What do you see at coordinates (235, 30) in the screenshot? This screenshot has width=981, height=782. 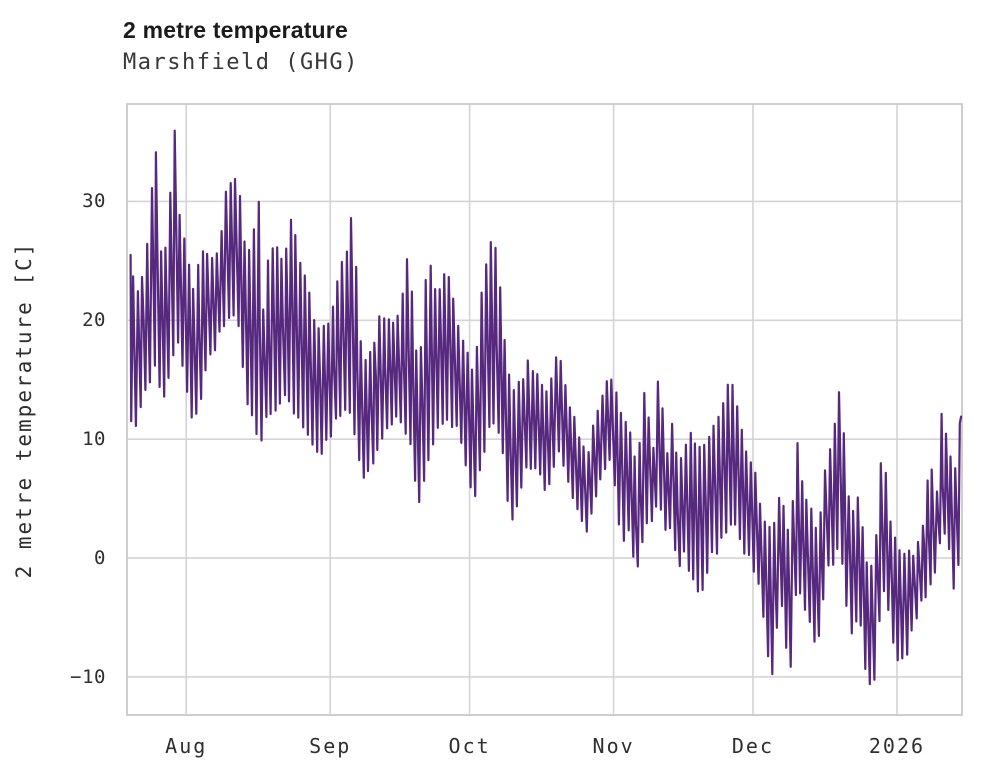 I see `chart-title: 2 metre temperature` at bounding box center [235, 30].